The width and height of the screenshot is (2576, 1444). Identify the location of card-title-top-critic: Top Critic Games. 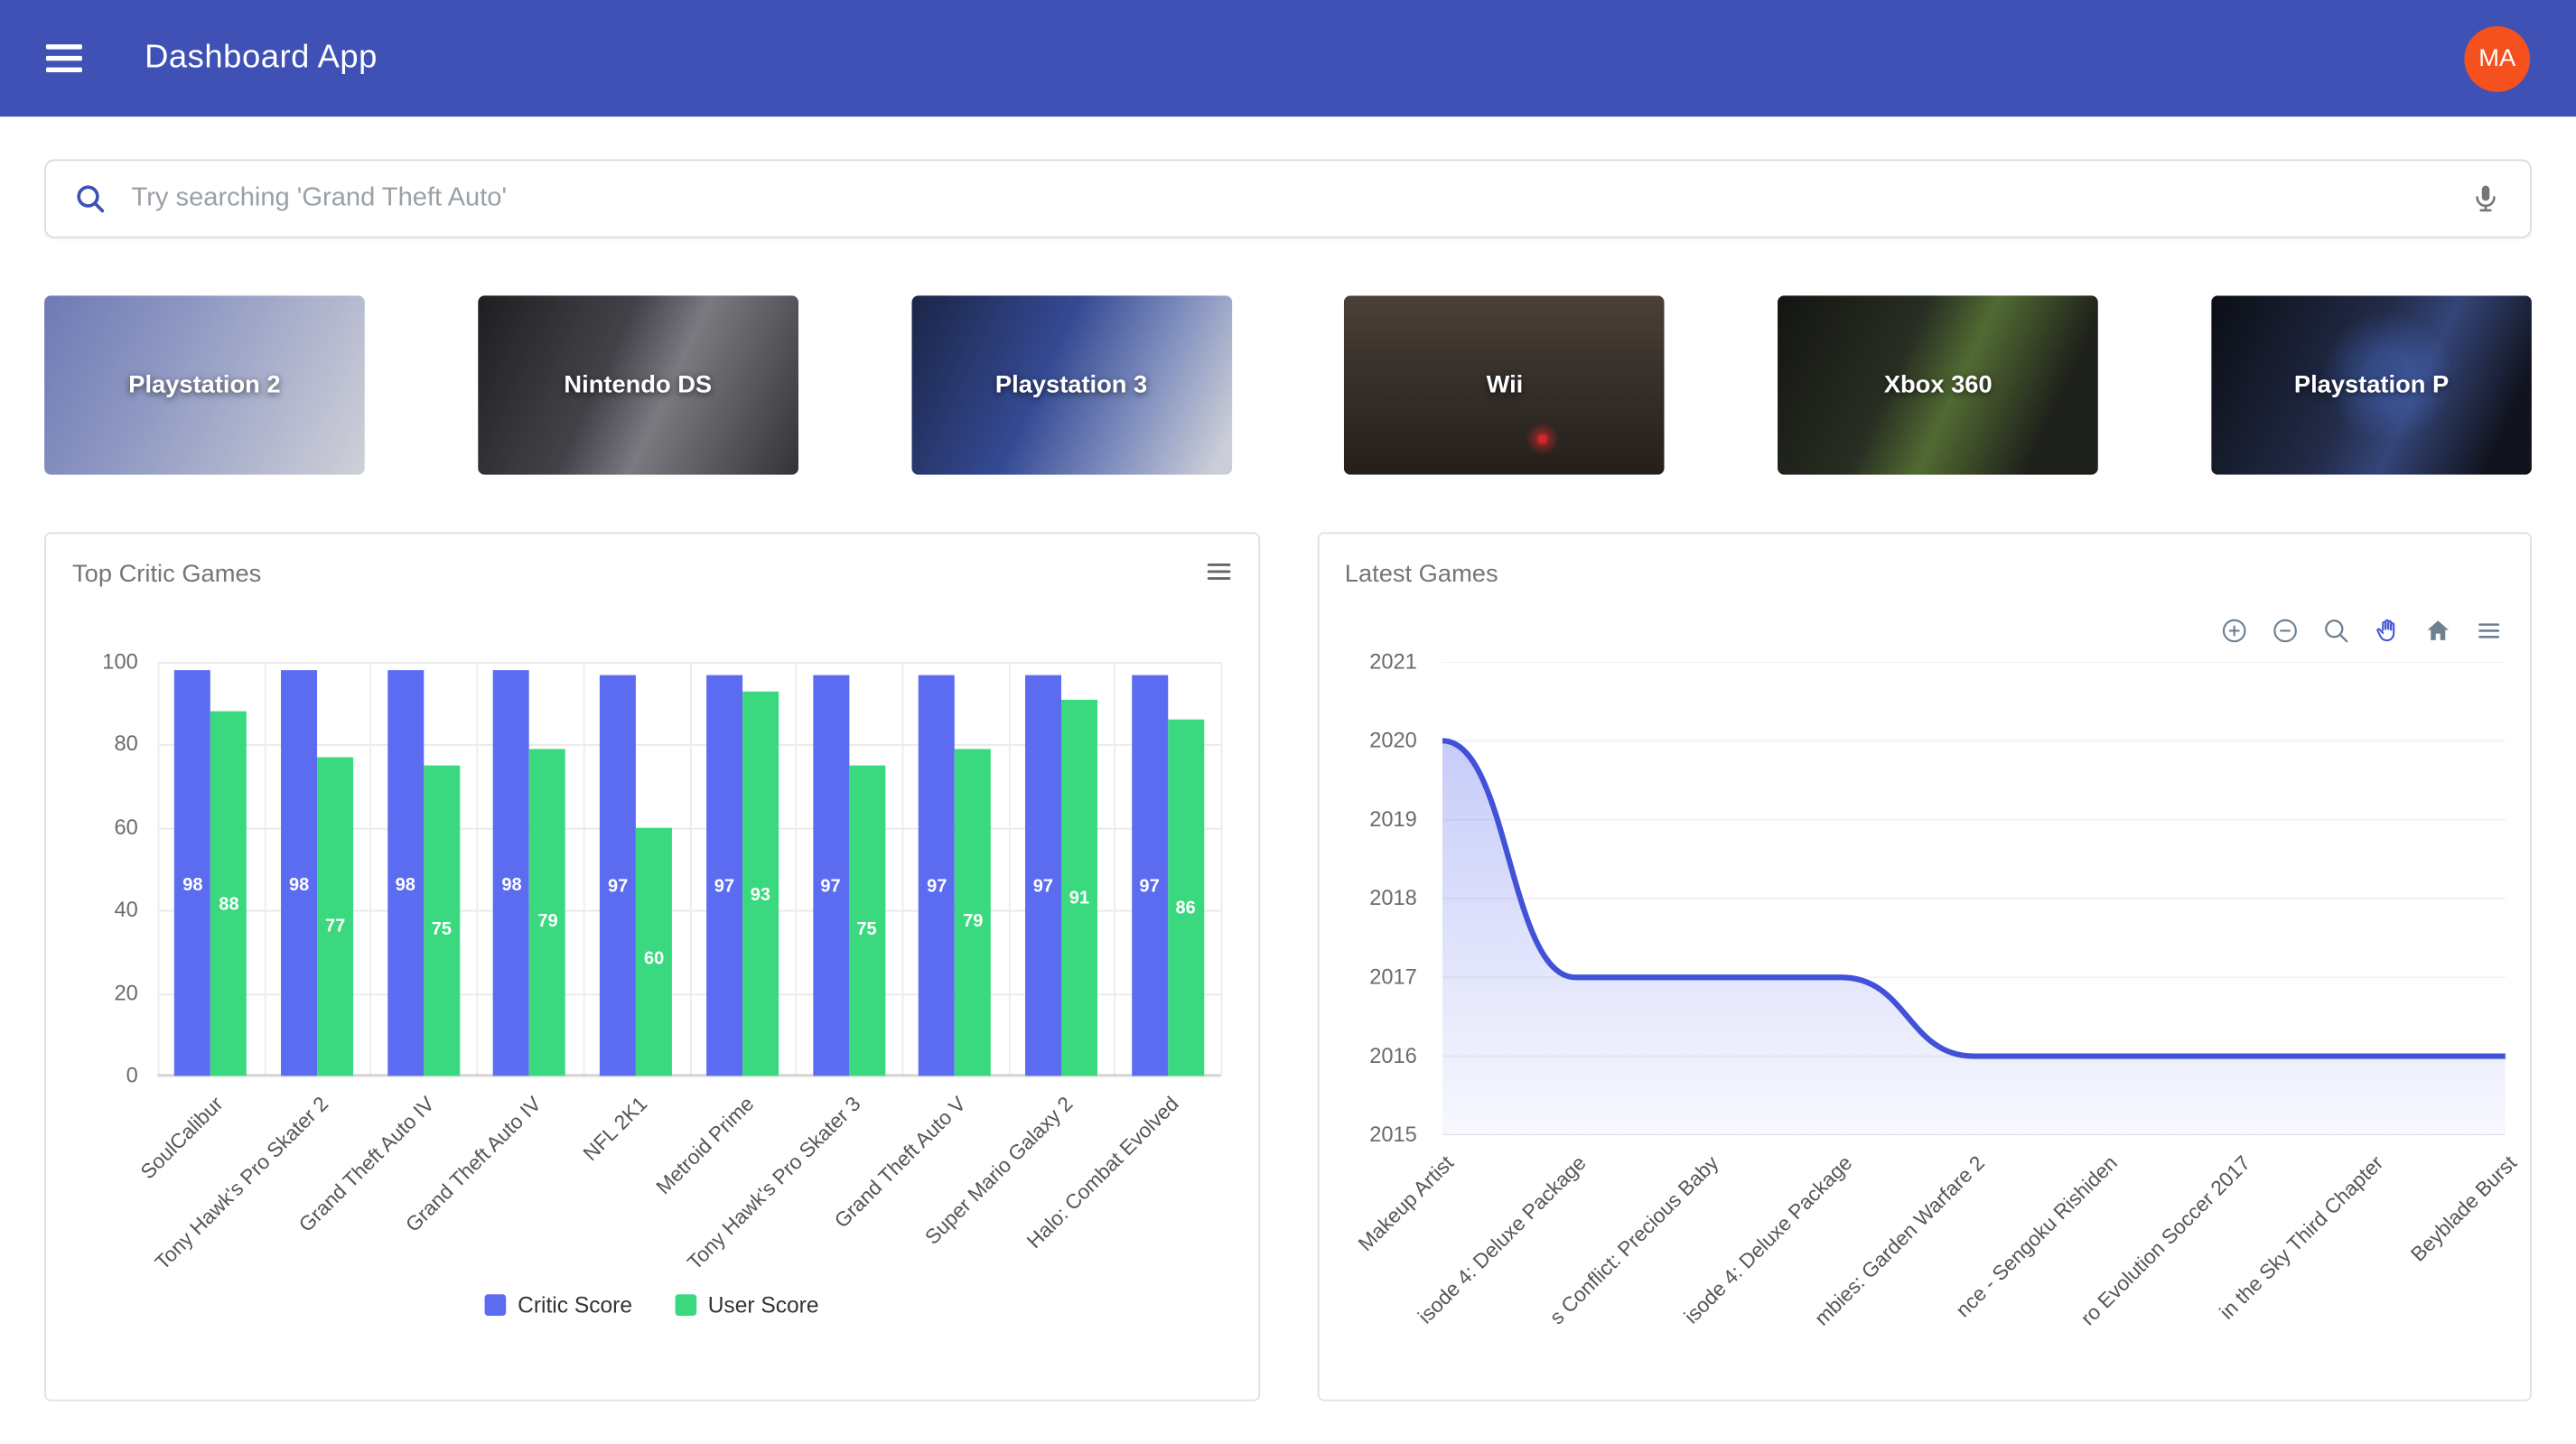
(167, 574).